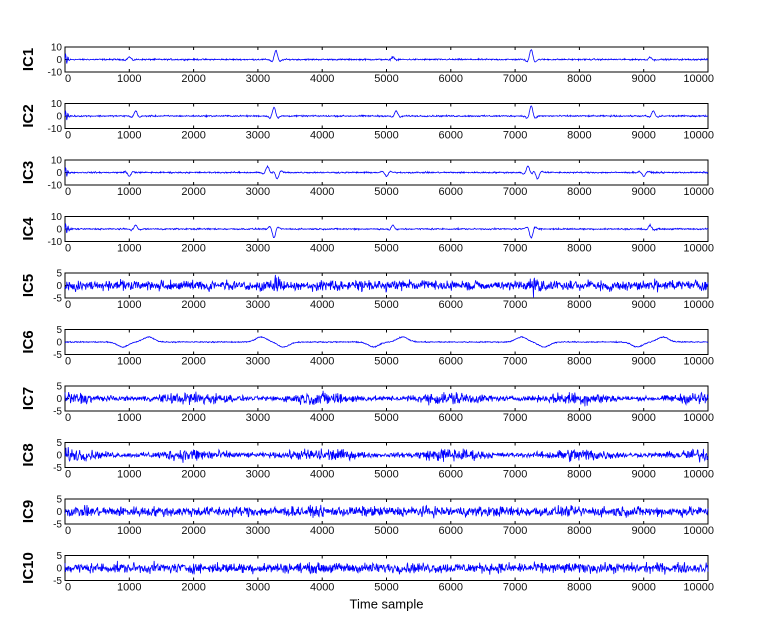  Describe the element at coordinates (28, 285) in the screenshot. I see `y-axis-label-5: IC5` at that location.